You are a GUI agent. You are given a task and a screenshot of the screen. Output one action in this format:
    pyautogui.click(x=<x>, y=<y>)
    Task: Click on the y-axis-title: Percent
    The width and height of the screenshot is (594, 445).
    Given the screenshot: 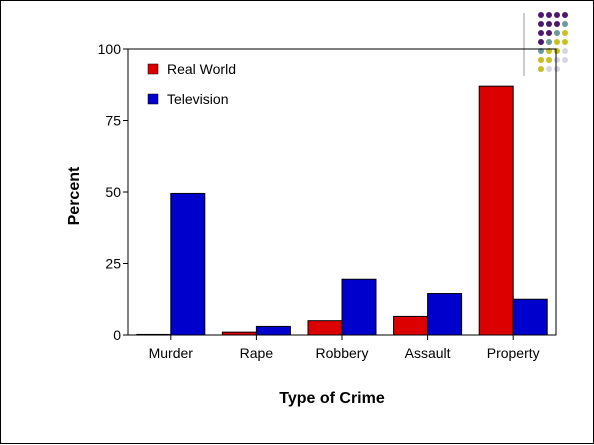 What is the action you would take?
    pyautogui.click(x=74, y=195)
    